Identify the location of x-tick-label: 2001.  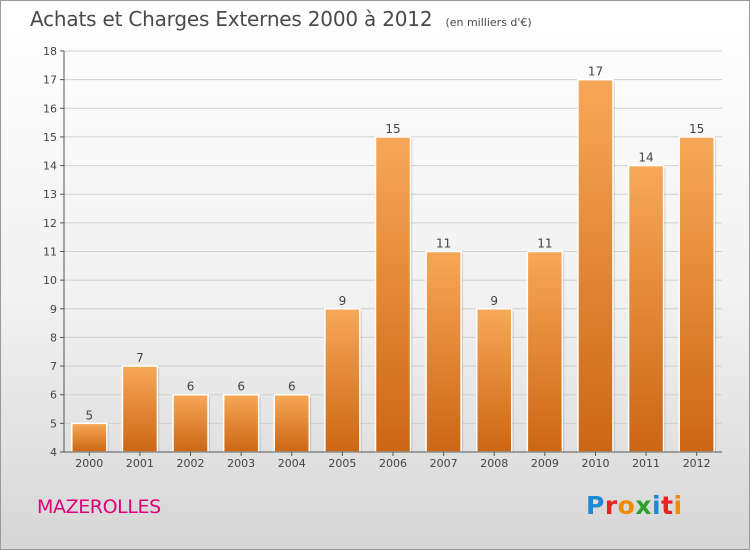
(140, 463).